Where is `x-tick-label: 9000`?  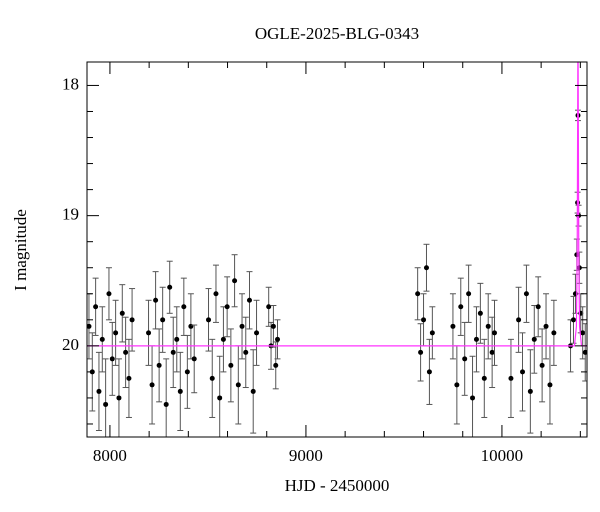
x-tick-label: 9000 is located at coordinates (306, 455).